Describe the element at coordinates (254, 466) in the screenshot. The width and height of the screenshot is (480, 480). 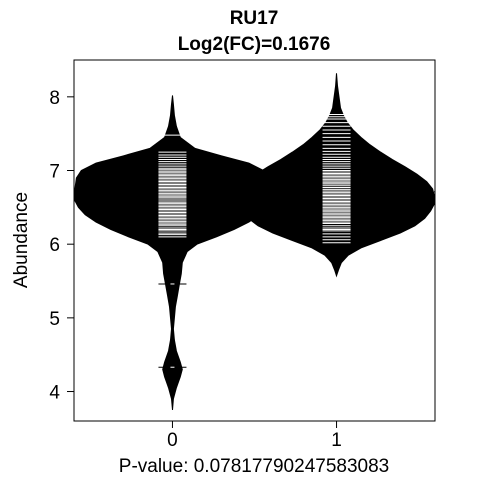
I see `x-axis-label: P-value: 0.07817790247583083` at that location.